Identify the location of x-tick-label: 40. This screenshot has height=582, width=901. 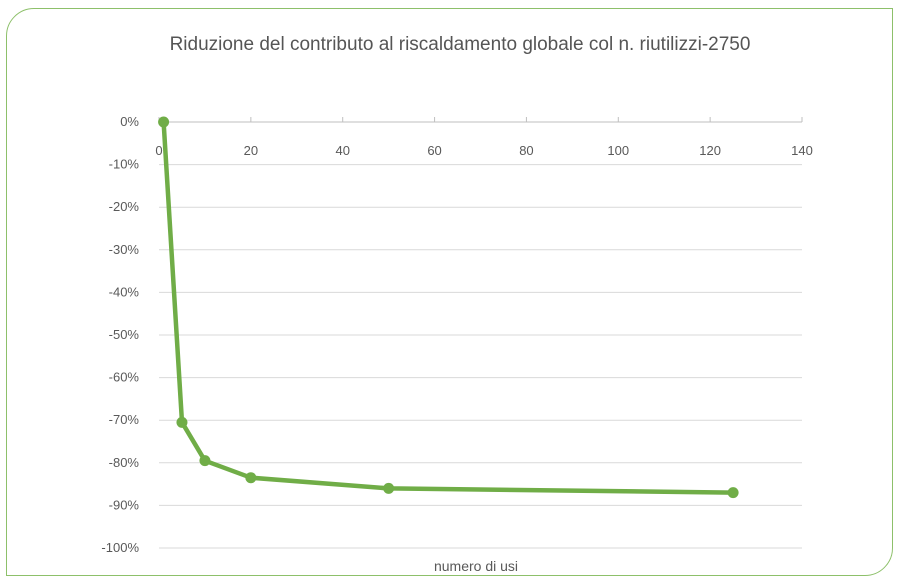
(342, 150).